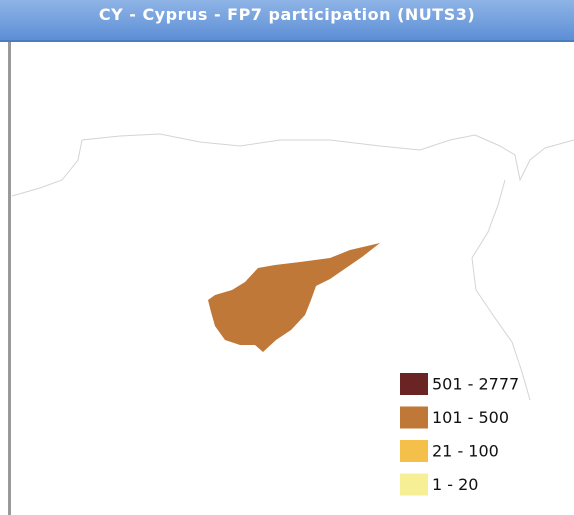  What do you see at coordinates (455, 484) in the screenshot?
I see `legend-label: 1 - 20` at bounding box center [455, 484].